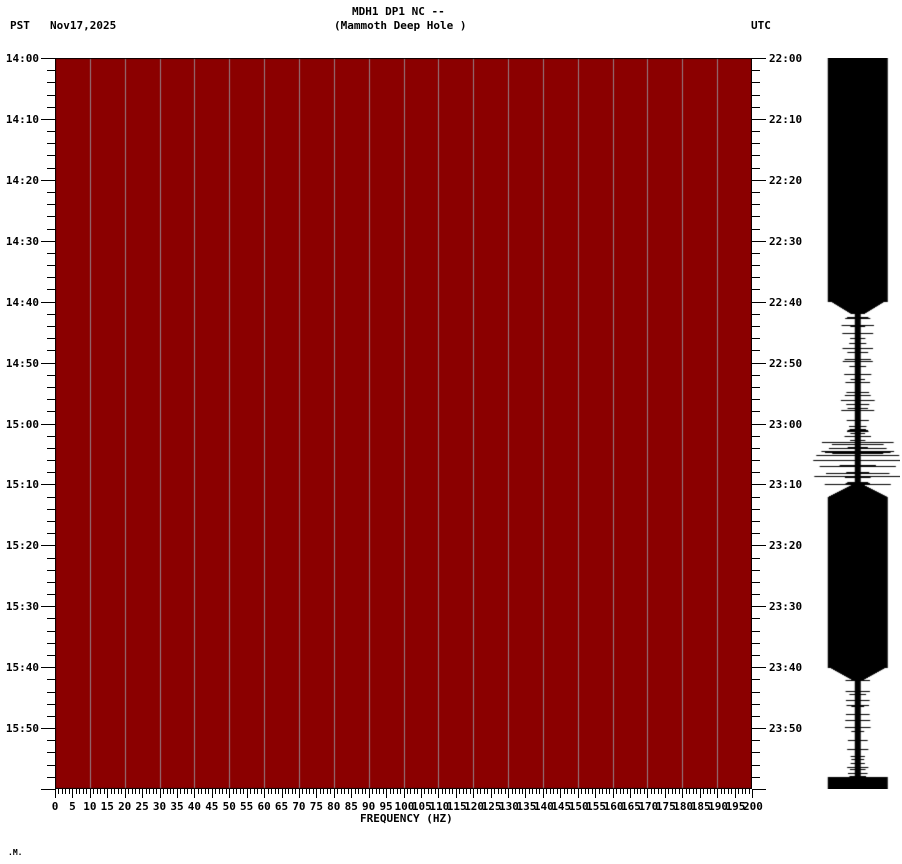  What do you see at coordinates (596, 806) in the screenshot?
I see `frequency-tick-label: 155` at bounding box center [596, 806].